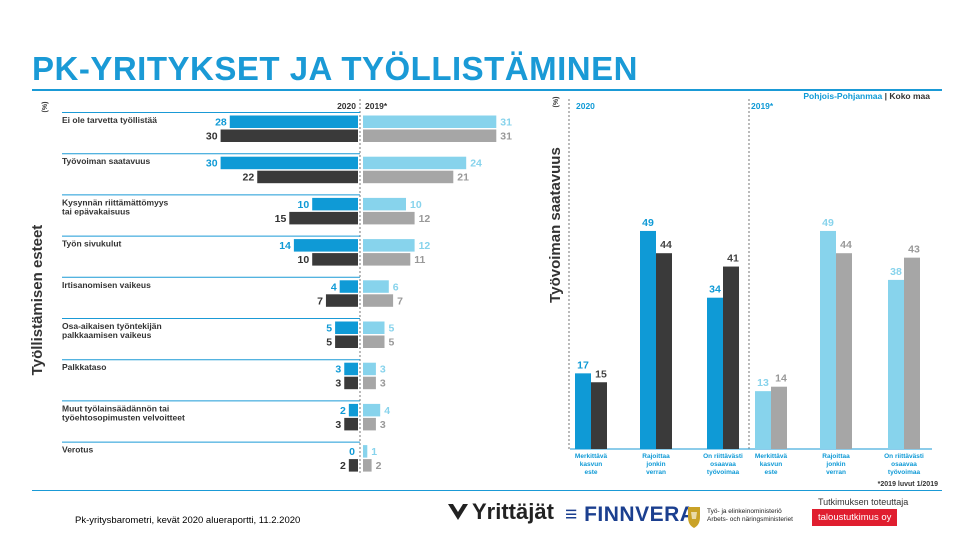 This screenshot has height=540, width=960. What do you see at coordinates (640, 514) in the screenshot?
I see `finnvera-logo-text: FINNVERA` at bounding box center [640, 514].